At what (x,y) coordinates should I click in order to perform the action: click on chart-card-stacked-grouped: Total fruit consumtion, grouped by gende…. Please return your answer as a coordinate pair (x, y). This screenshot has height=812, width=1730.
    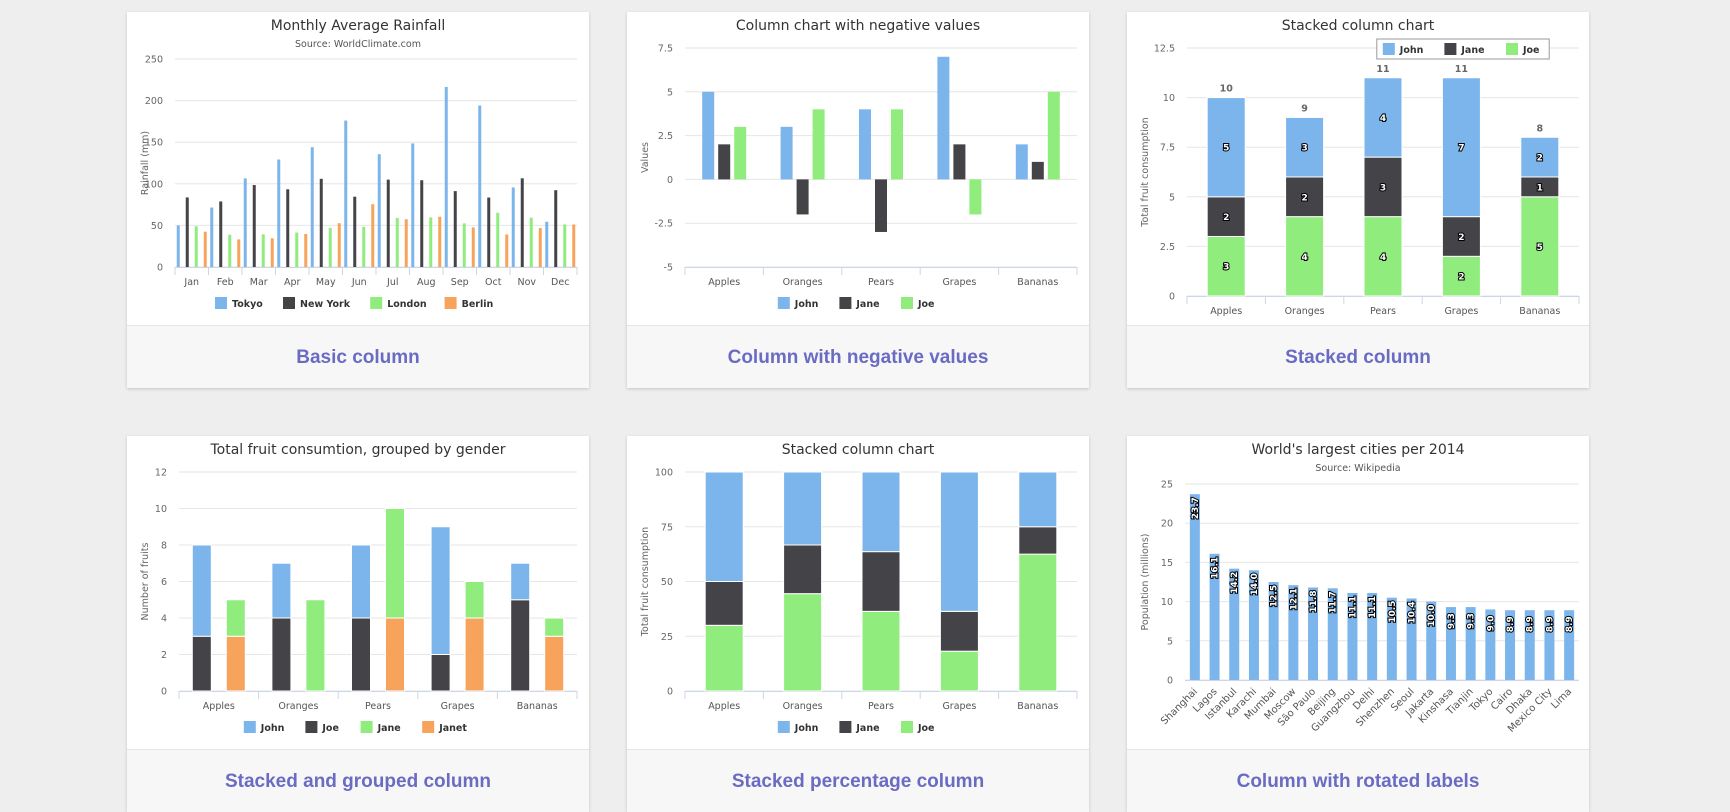
    Looking at the image, I should click on (358, 624).